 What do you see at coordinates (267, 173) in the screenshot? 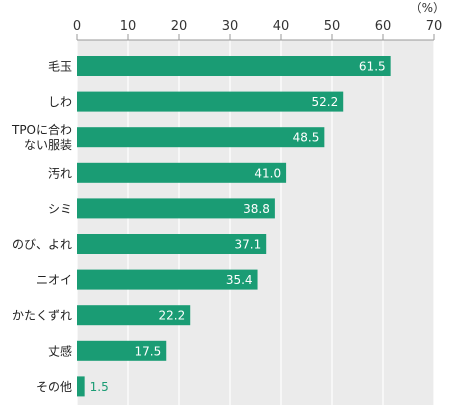
I see `value-label: 41.0` at bounding box center [267, 173].